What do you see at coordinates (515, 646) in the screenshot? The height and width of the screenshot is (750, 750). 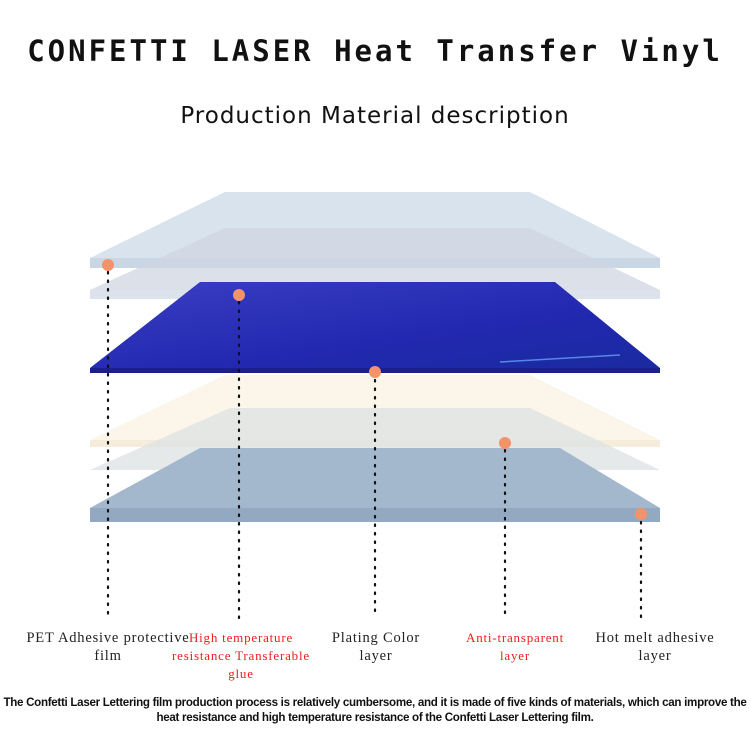 I see `label-anti-transparent: Anti-transparent layer` at bounding box center [515, 646].